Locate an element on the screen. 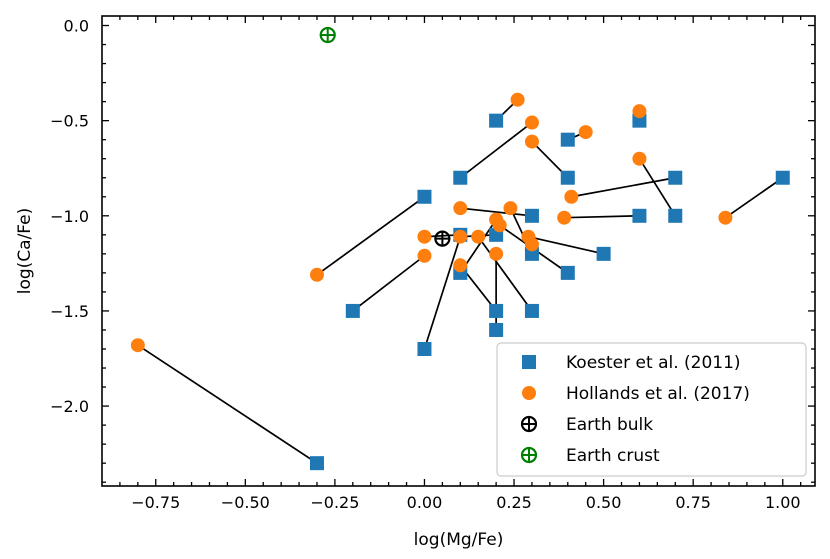  x-tick-label: 0.25 is located at coordinates (514, 502).